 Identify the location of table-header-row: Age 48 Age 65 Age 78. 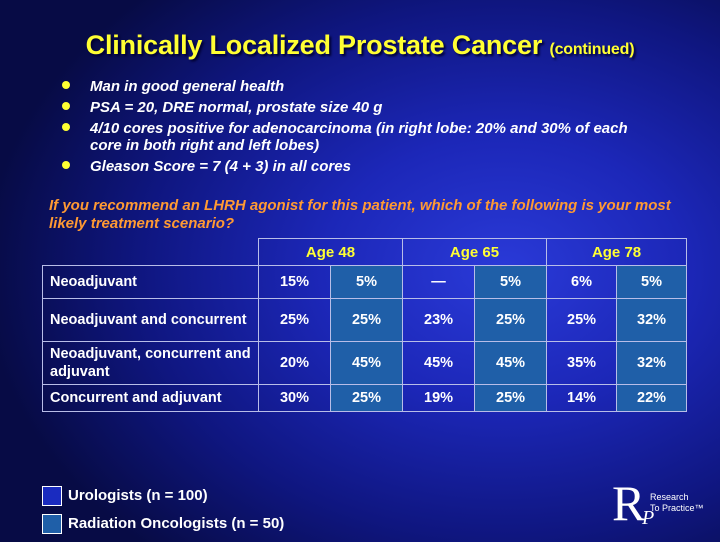
(365, 252).